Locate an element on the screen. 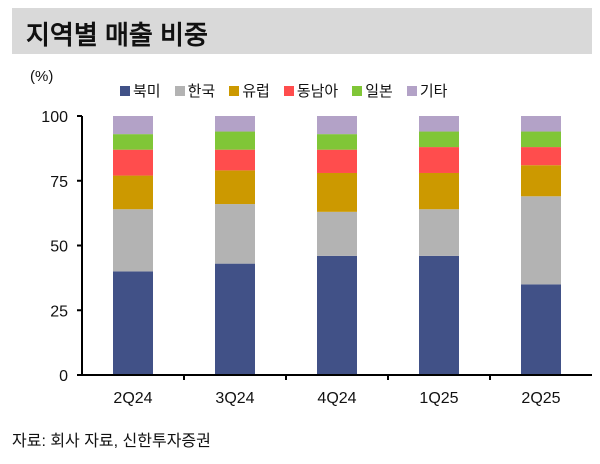 The image size is (600, 464). legend-label: 유럽 is located at coordinates (256, 91).